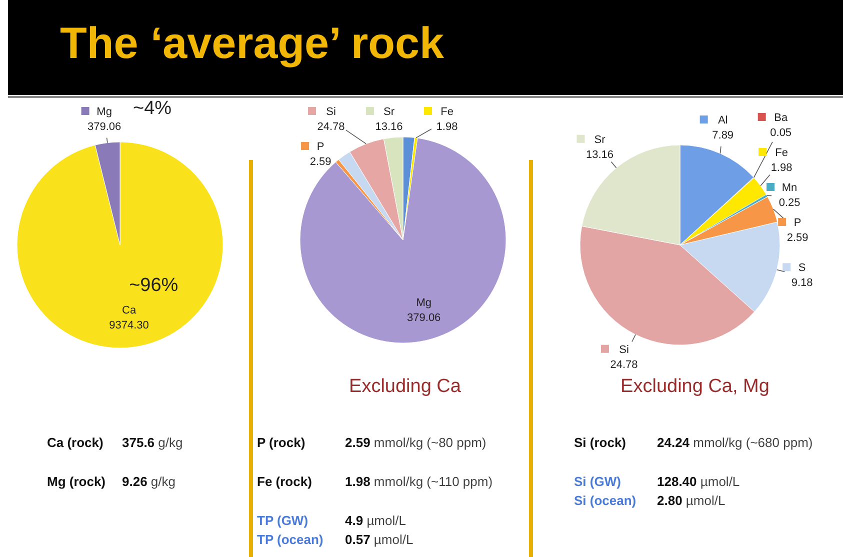 Image resolution: width=843 pixels, height=557 pixels. I want to click on text: 9.26 g/kg, so click(149, 481).